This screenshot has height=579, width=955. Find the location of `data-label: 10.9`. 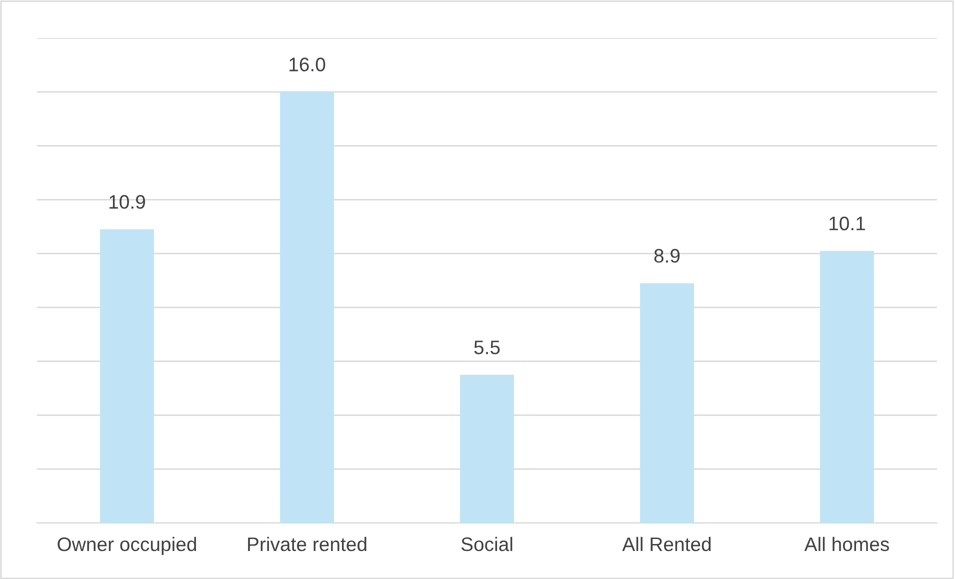

data-label: 10.9 is located at coordinates (127, 202).